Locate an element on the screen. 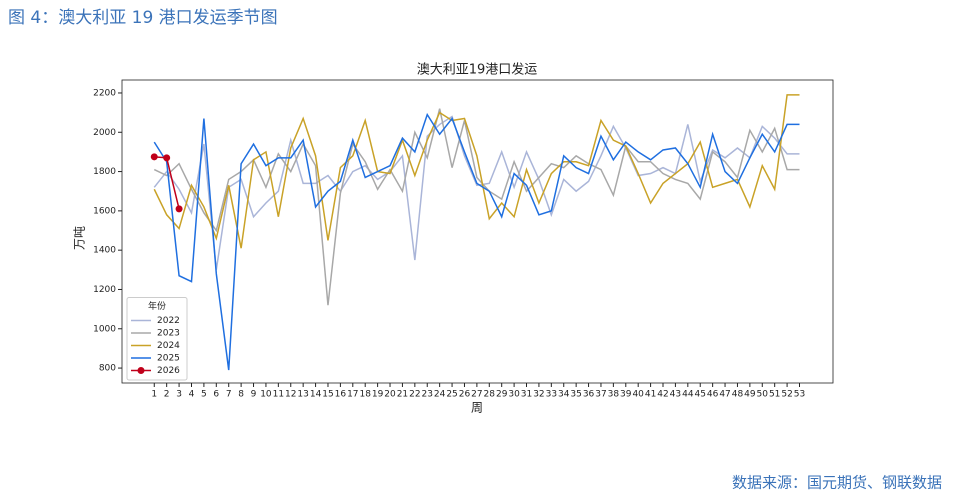  x-tick-label: 20 is located at coordinates (390, 395).